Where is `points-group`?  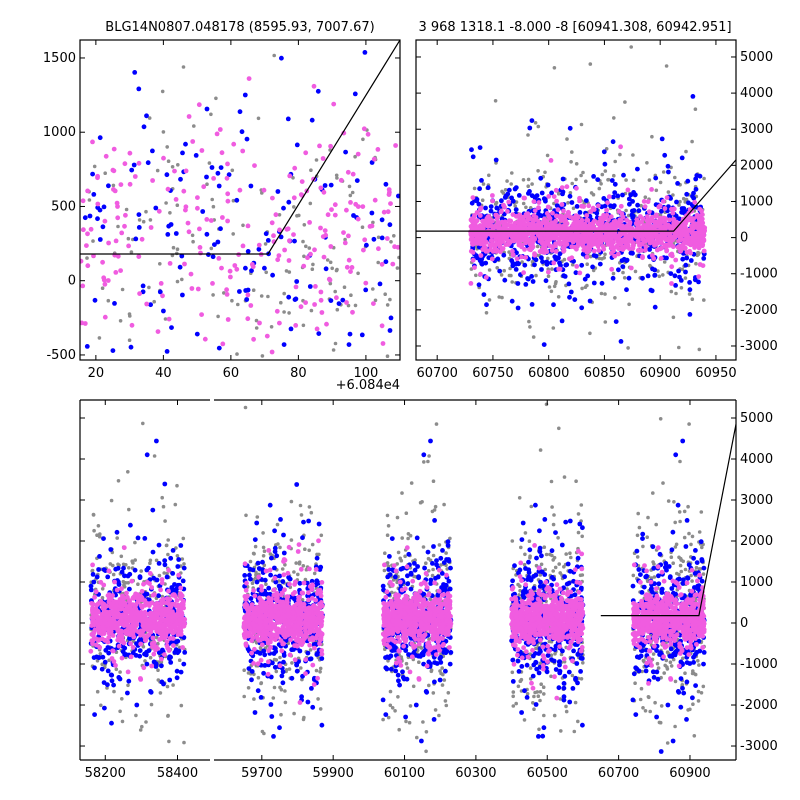
points-group is located at coordinates (138, 583).